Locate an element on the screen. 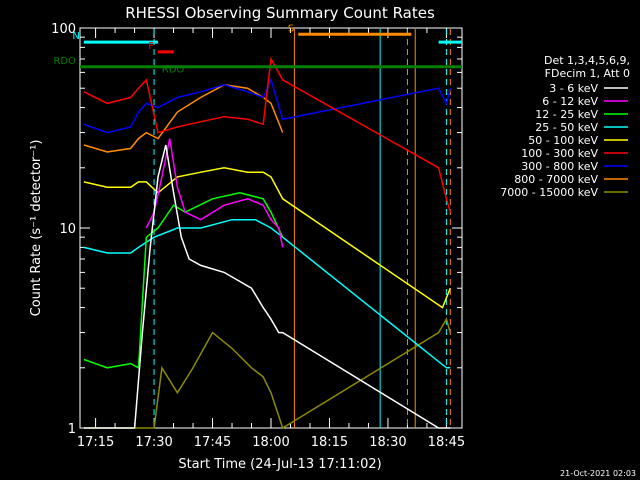  legend-header: FDecim 1, Att 0 is located at coordinates (587, 73).